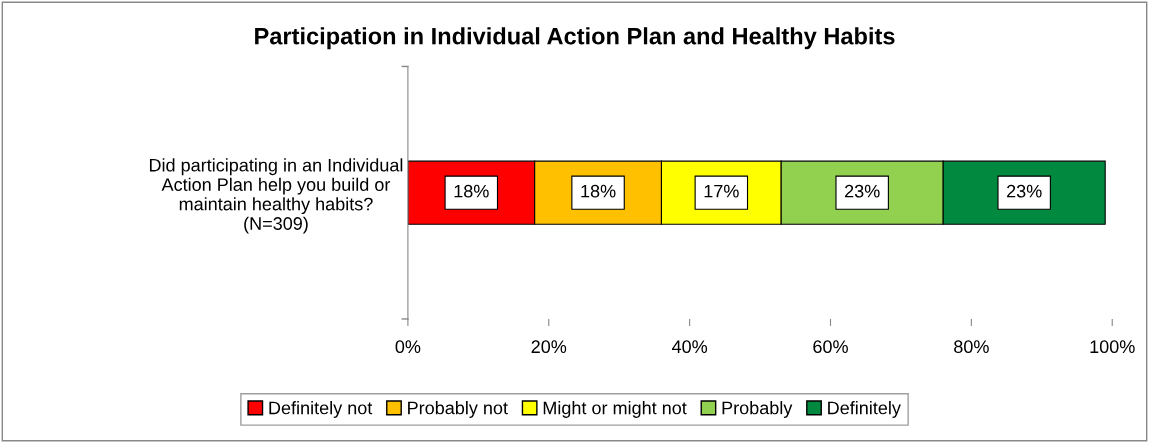 Image resolution: width=1149 pixels, height=443 pixels. I want to click on x-tick-label: 20%, so click(549, 347).